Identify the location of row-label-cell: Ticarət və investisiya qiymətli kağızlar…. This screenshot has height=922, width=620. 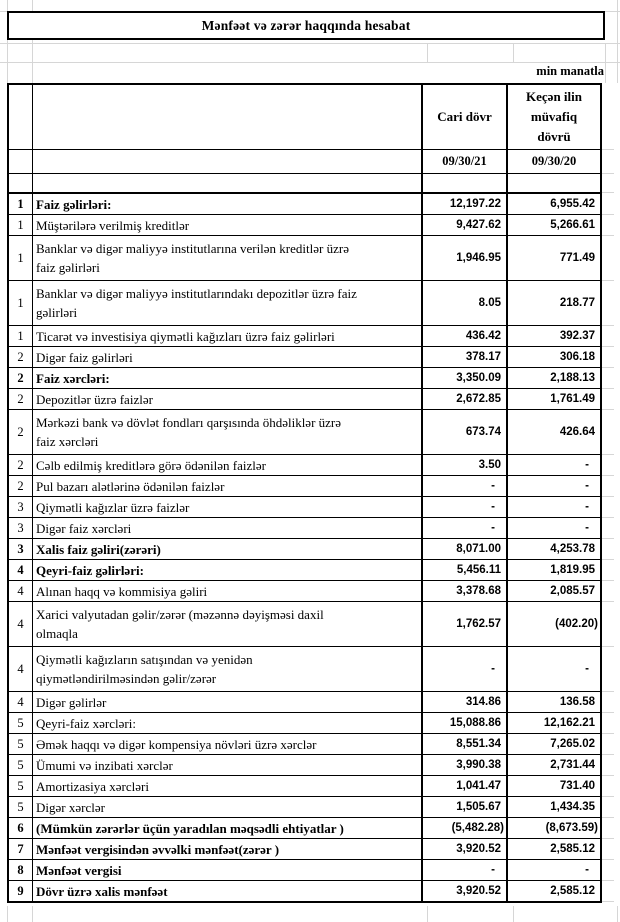
(228, 336).